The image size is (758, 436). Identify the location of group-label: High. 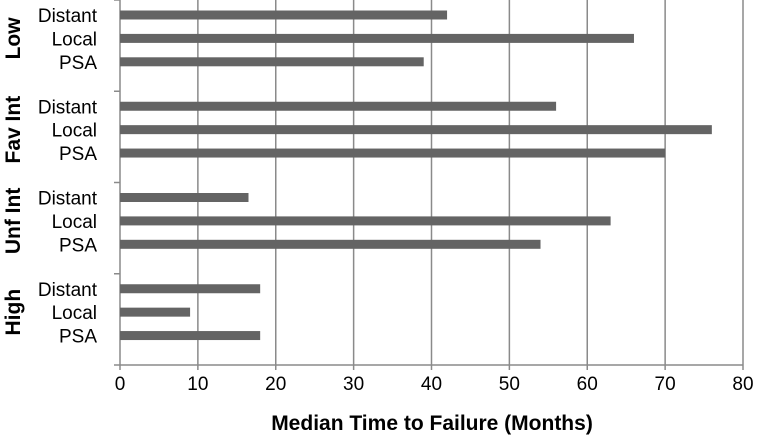
(13, 312).